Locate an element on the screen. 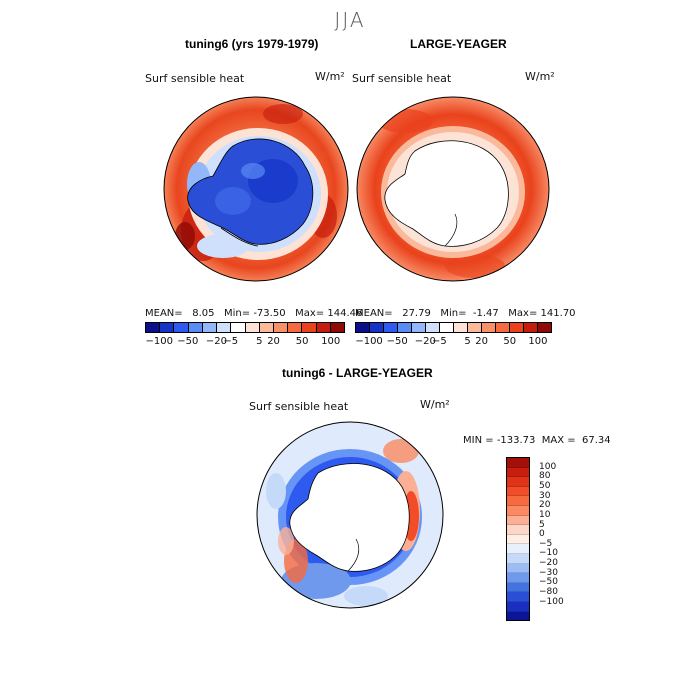 The width and height of the screenshot is (700, 700). field-label-right: Surf sensible heat is located at coordinates (402, 78).